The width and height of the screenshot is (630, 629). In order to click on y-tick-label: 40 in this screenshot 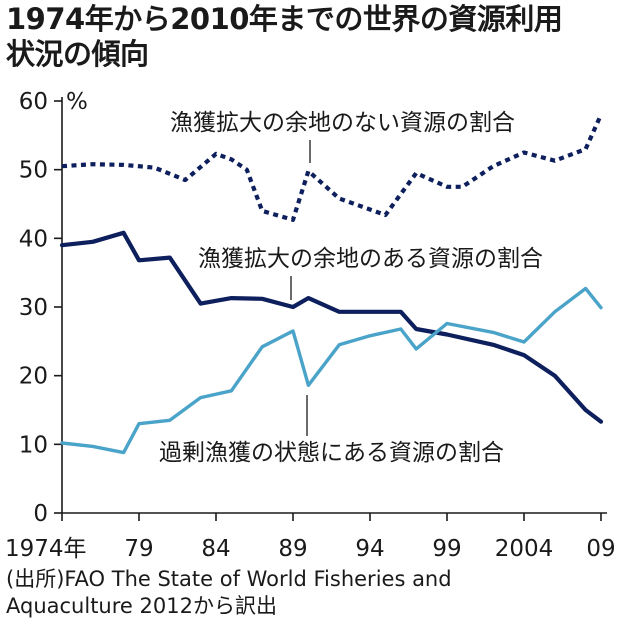, I will do `click(33, 239)`.